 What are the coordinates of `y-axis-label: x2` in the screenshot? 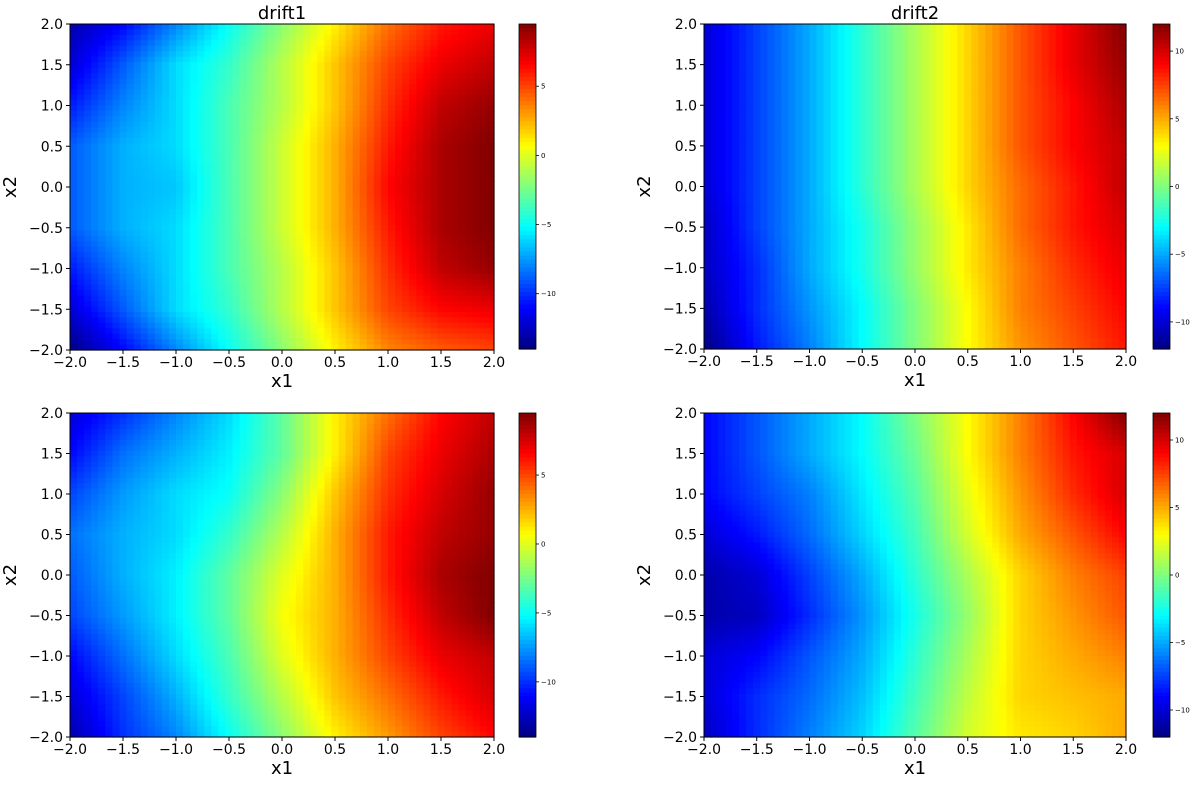 It's located at (10, 187).